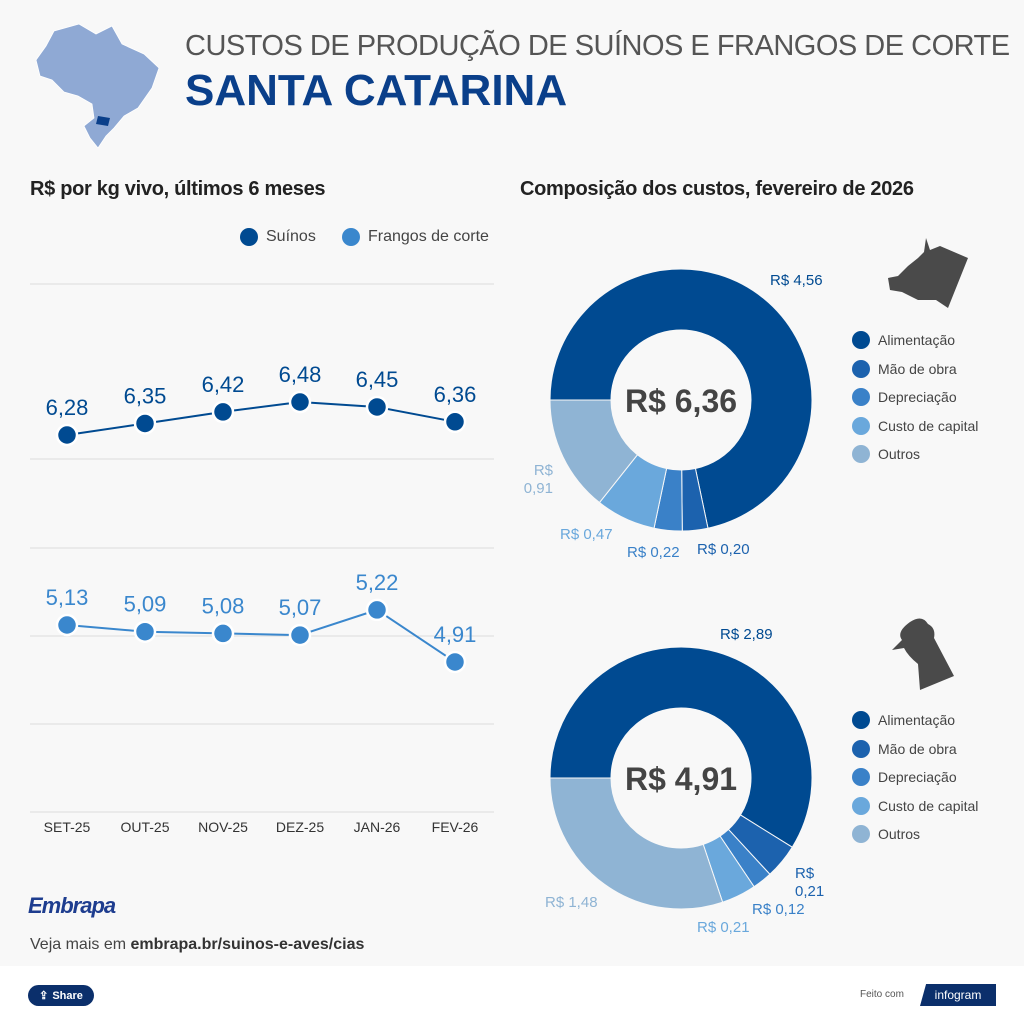 The image size is (1024, 1024). I want to click on brazil-map-icon, so click(97, 86).